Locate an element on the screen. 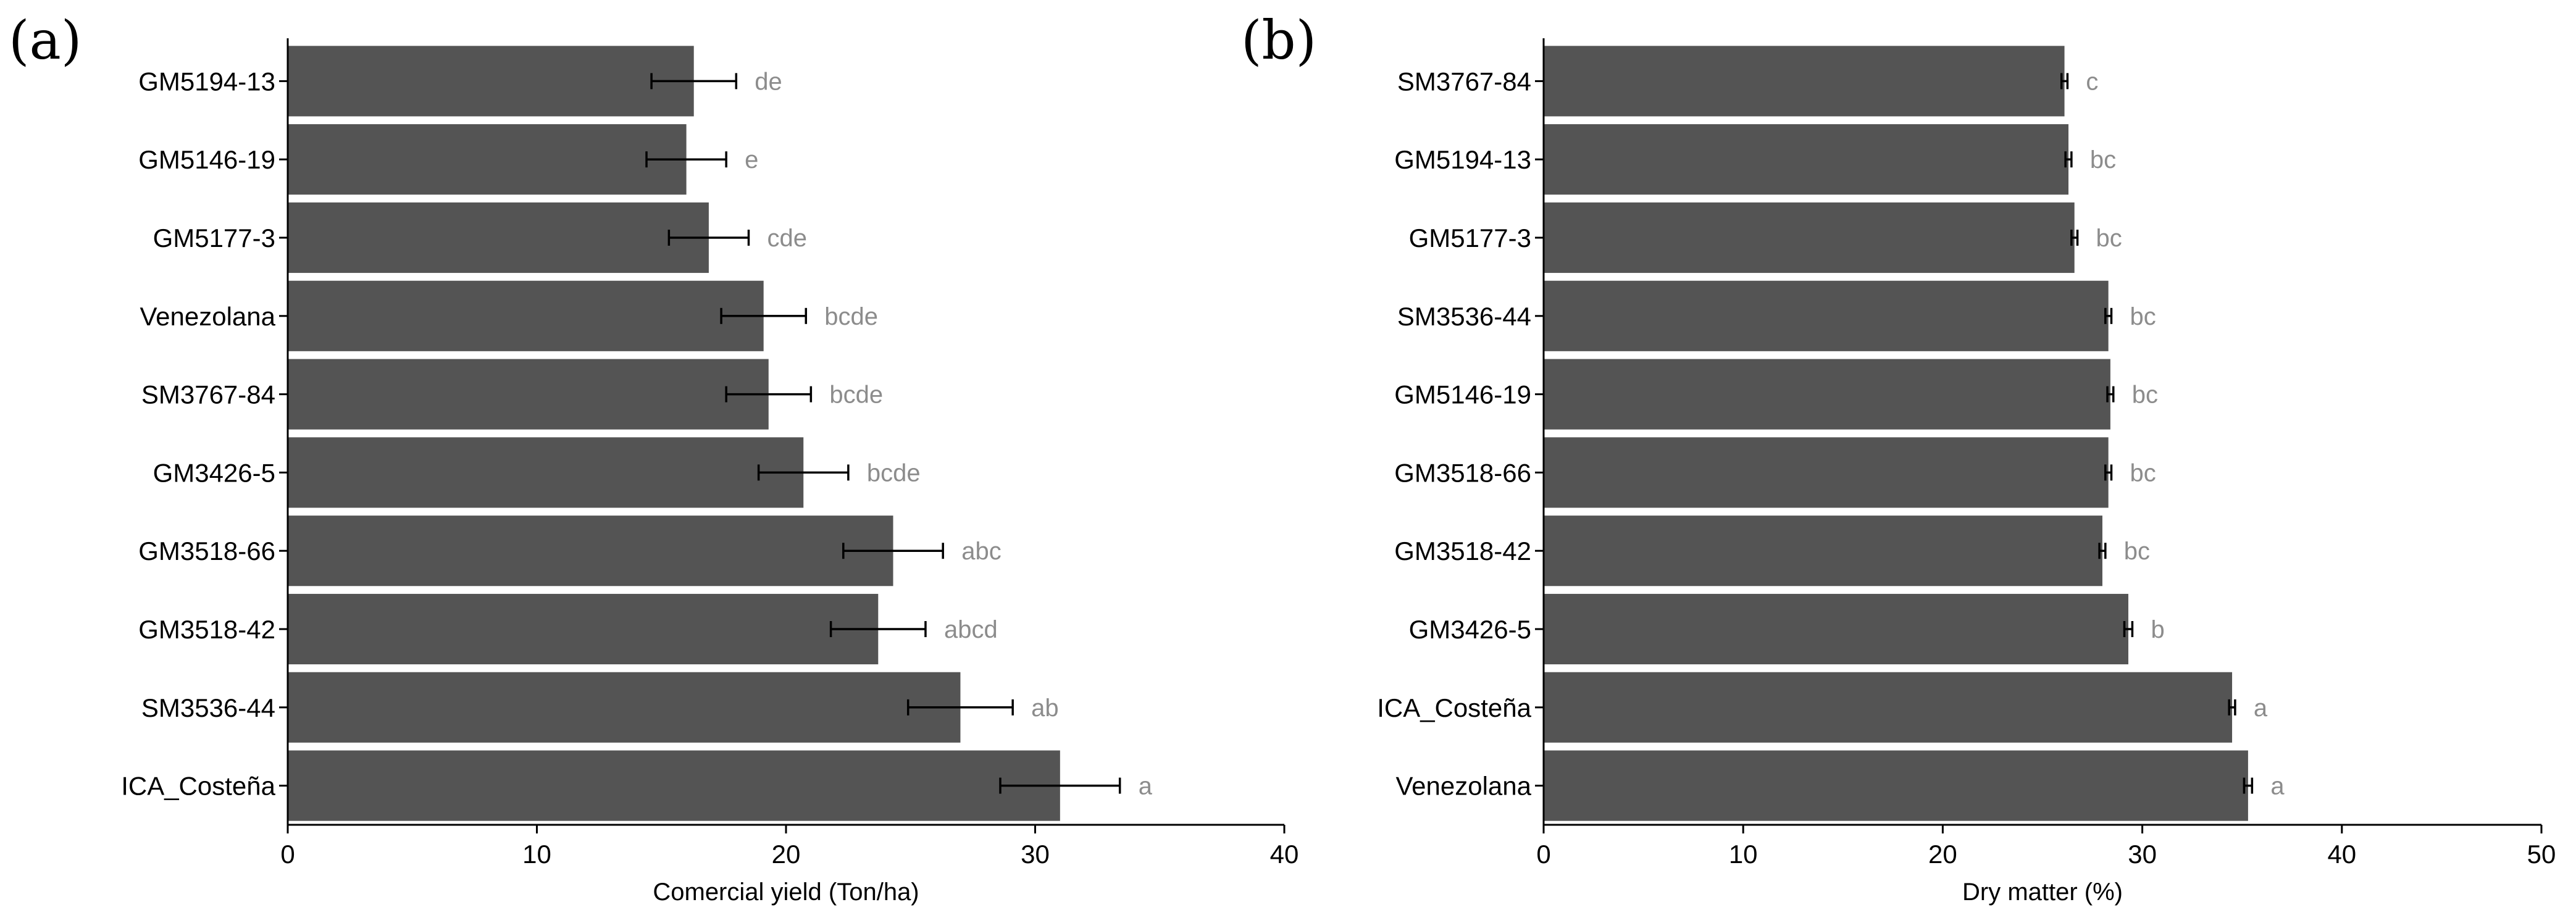 The width and height of the screenshot is (2576, 910). significance-label: abcd is located at coordinates (971, 629).